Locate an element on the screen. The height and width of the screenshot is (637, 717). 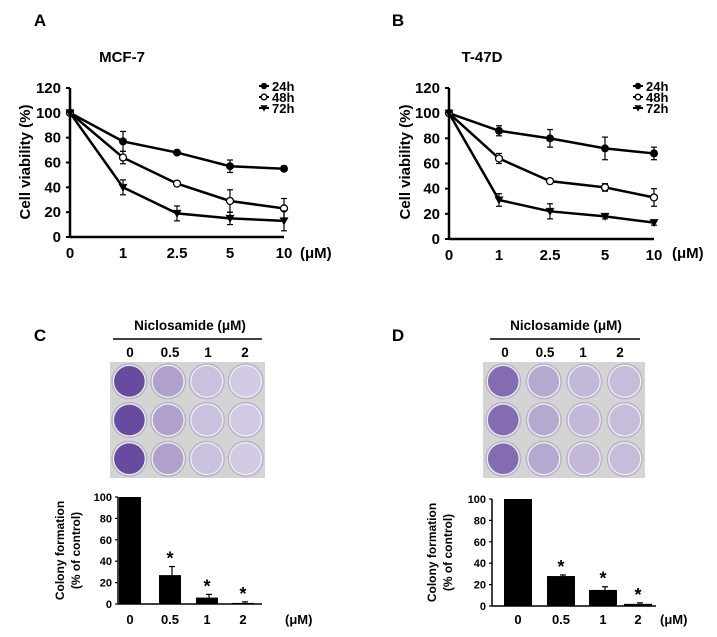
y-axis-label: Colony formation is located at coordinates (432, 552).